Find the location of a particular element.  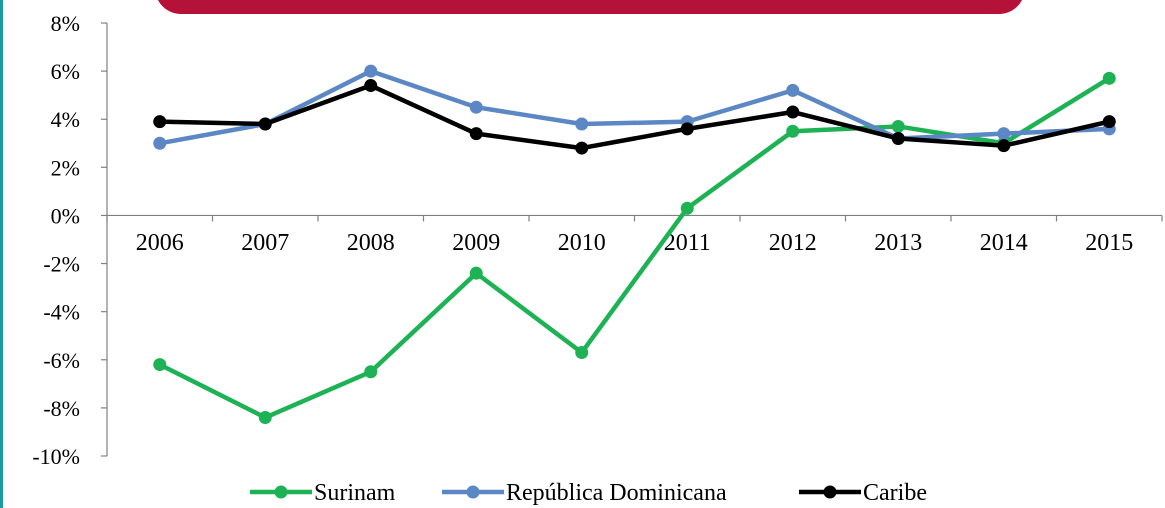

x-tick-label: 2013 is located at coordinates (898, 243).